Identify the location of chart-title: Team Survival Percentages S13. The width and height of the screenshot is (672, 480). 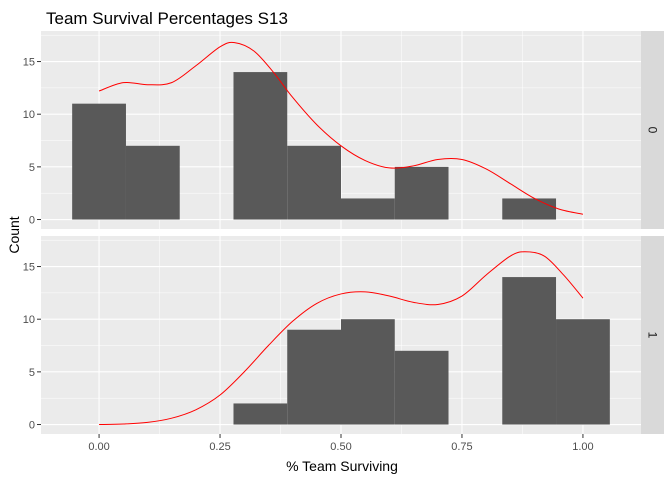
(167, 18).